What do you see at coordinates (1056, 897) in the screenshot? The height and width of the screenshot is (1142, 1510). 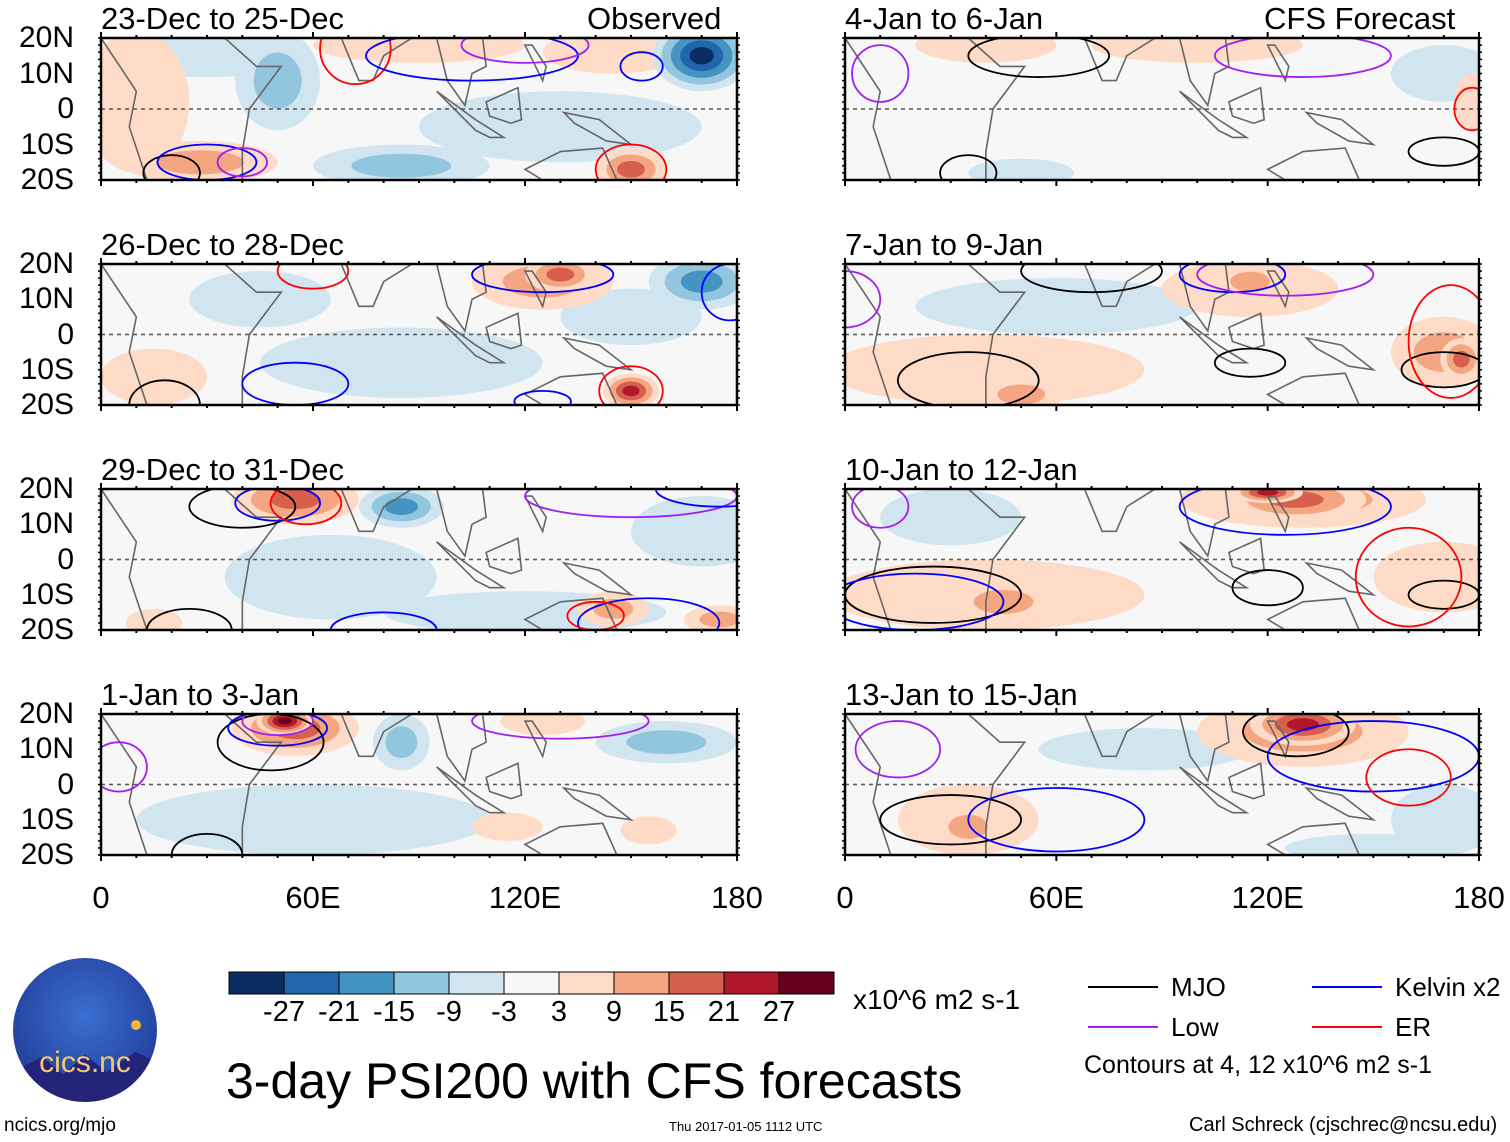 I see `lon-tick-label: 60E` at bounding box center [1056, 897].